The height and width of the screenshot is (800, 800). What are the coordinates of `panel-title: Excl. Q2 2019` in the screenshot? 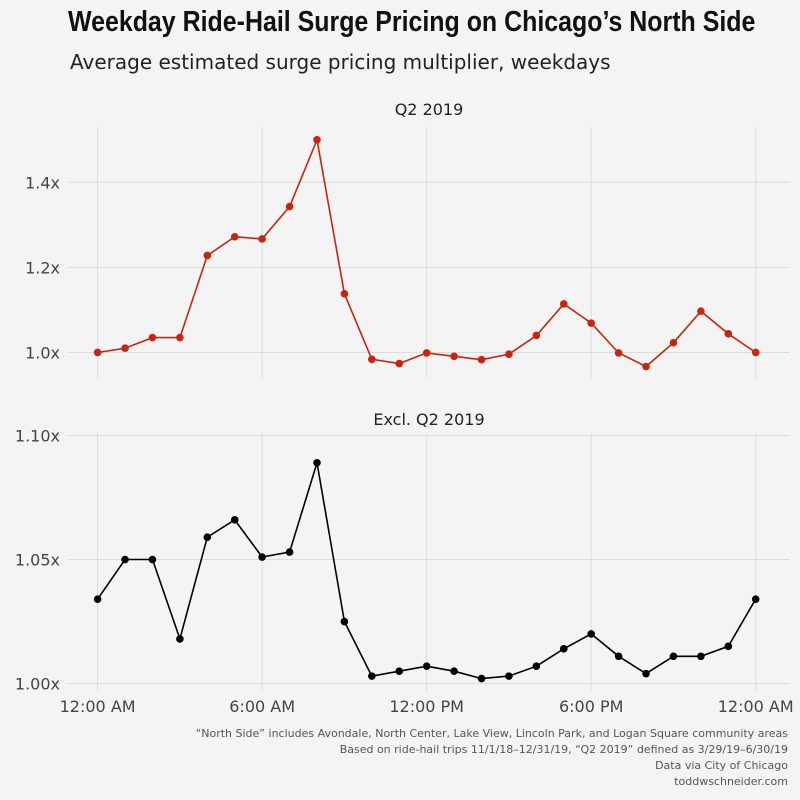 It's located at (428, 419).